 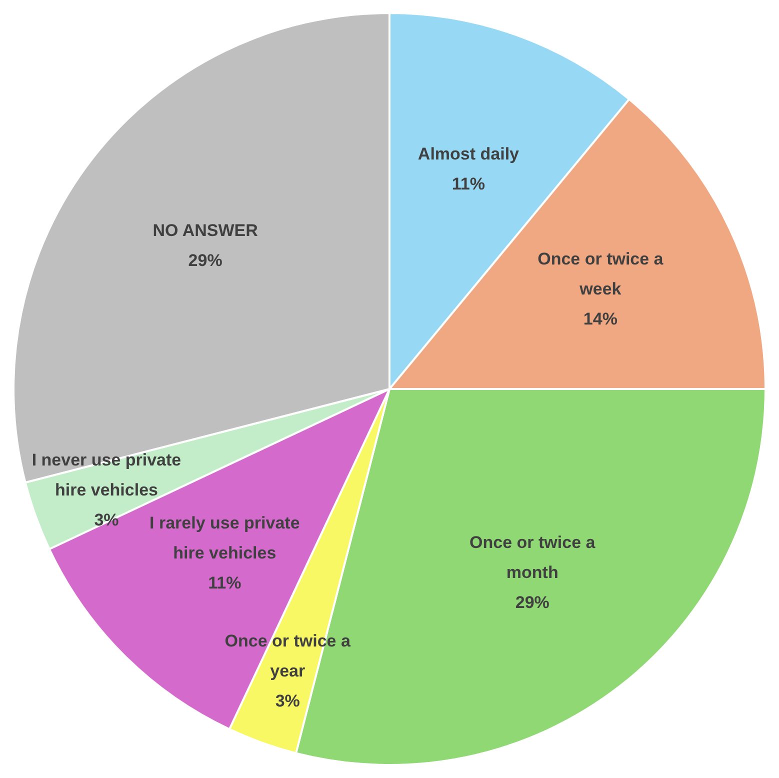 I want to click on slice-label: NO ANSWER, so click(x=205, y=230).